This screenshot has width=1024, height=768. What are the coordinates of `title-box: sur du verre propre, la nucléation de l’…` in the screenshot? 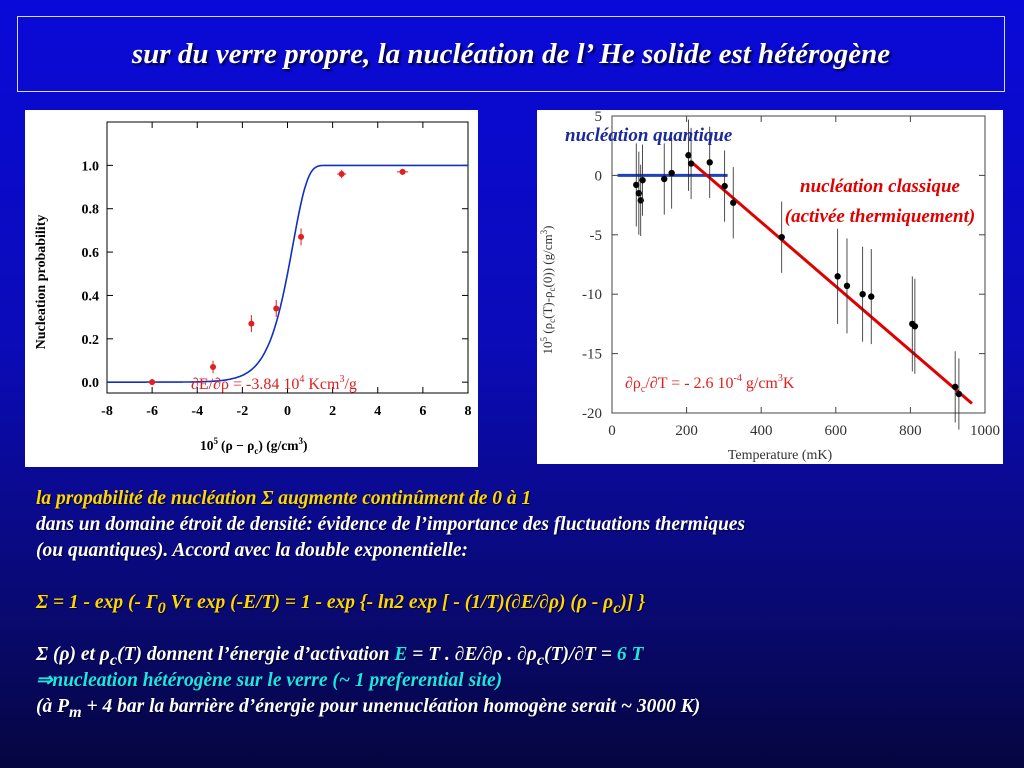 It's located at (511, 54).